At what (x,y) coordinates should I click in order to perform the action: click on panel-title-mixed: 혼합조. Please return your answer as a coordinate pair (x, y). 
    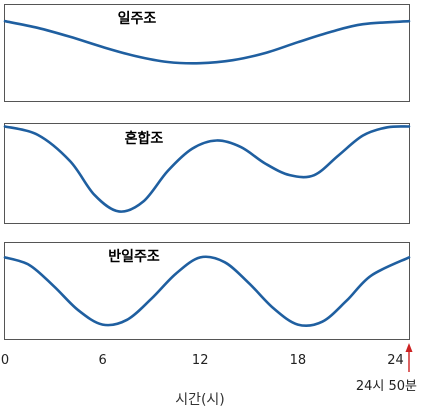
    Looking at the image, I should click on (144, 138).